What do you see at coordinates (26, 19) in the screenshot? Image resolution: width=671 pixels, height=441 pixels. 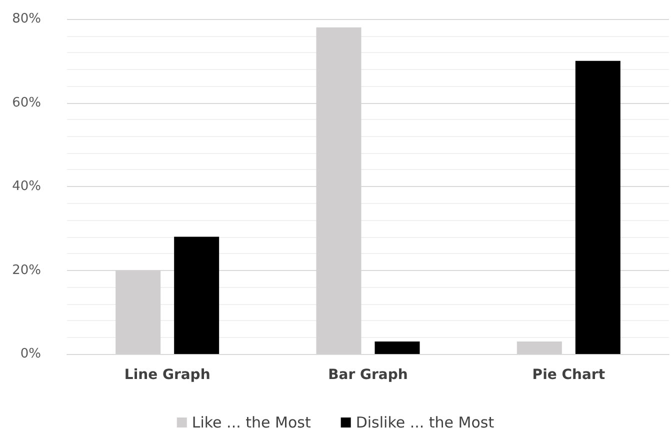 I see `y-tick-label: 80%` at bounding box center [26, 19].